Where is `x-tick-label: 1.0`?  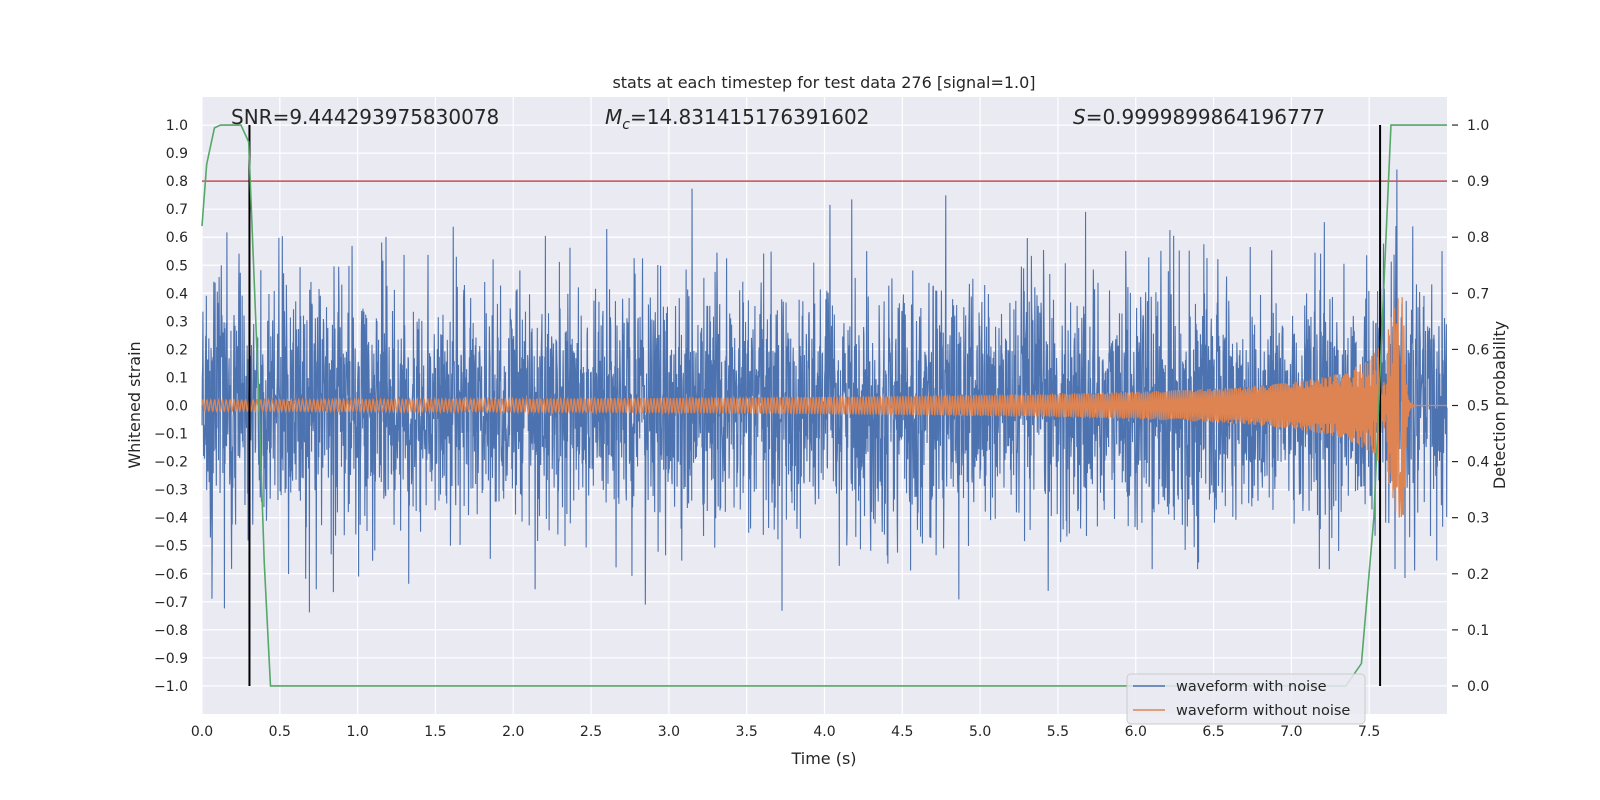
x-tick-label: 1.0 is located at coordinates (357, 732).